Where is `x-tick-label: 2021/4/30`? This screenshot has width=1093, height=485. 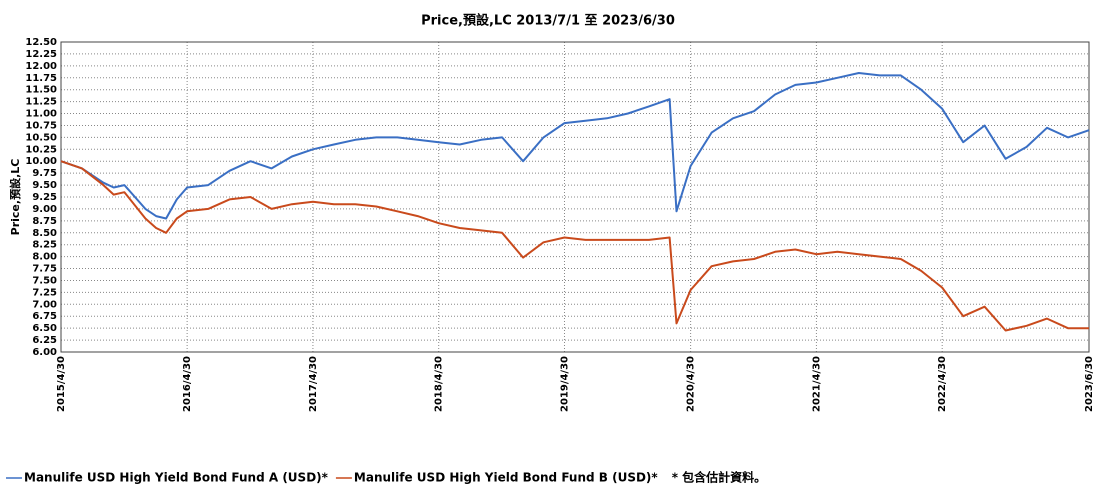
x-tick-label: 2021/4/30 is located at coordinates (816, 384).